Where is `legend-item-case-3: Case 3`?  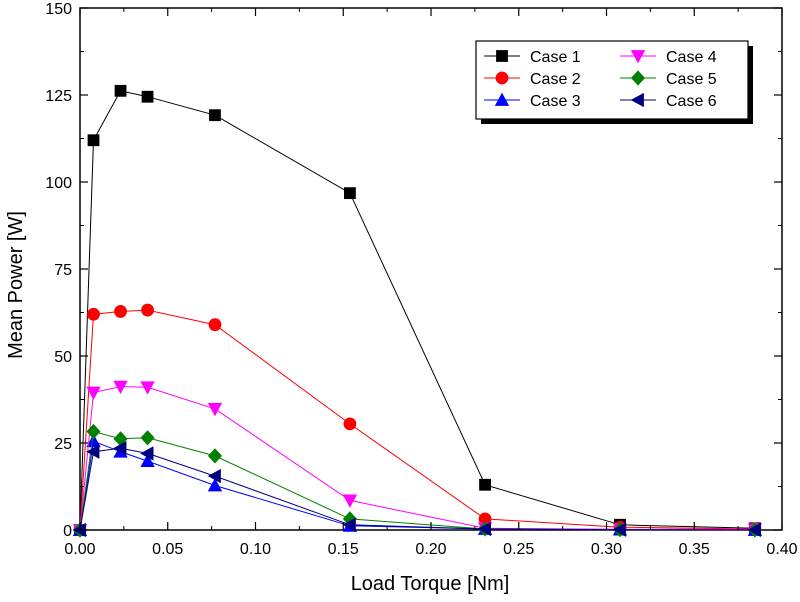
legend-item-case-3: Case 3 is located at coordinates (532, 101).